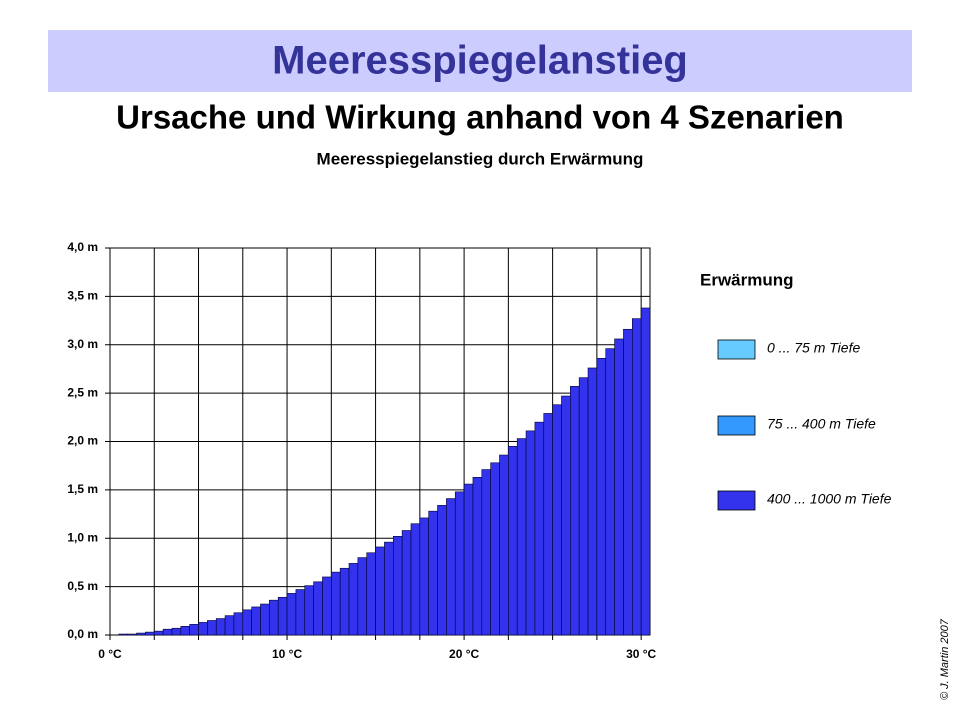 This screenshot has height=725, width=960. I want to click on y-tick-label: 3,5 m, so click(82, 296).